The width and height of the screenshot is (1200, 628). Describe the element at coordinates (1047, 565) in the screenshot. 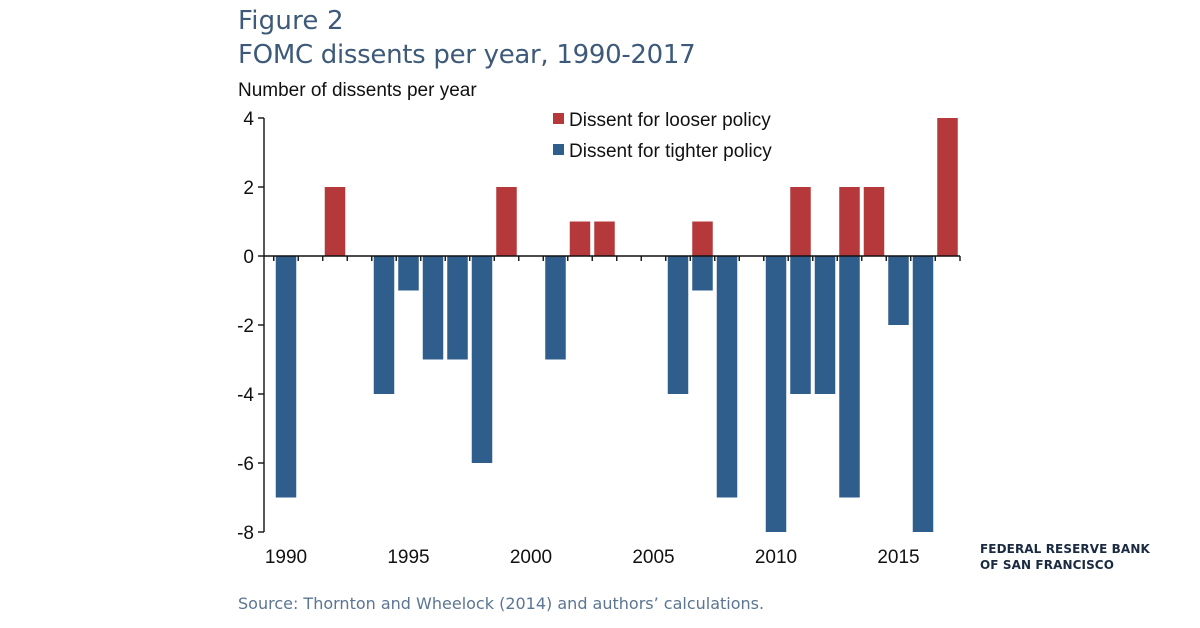

I see `brand-line-2: OF SAN FRANCISCO` at that location.